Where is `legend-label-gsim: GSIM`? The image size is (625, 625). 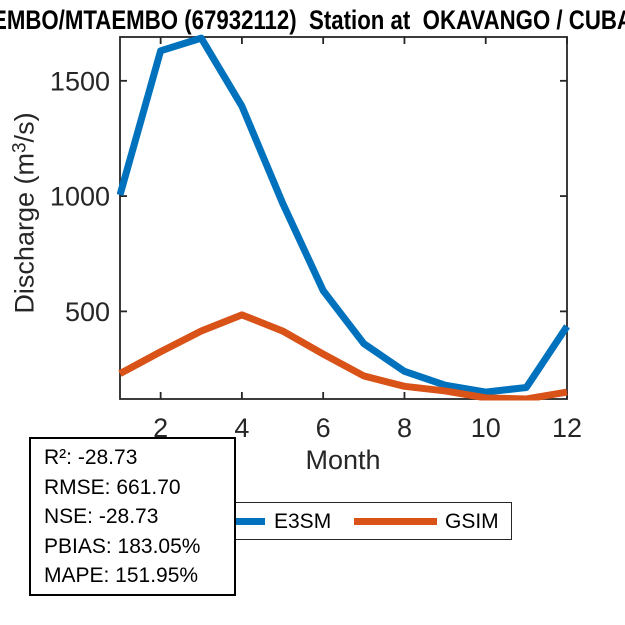
legend-label-gsim: GSIM is located at coordinates (472, 521).